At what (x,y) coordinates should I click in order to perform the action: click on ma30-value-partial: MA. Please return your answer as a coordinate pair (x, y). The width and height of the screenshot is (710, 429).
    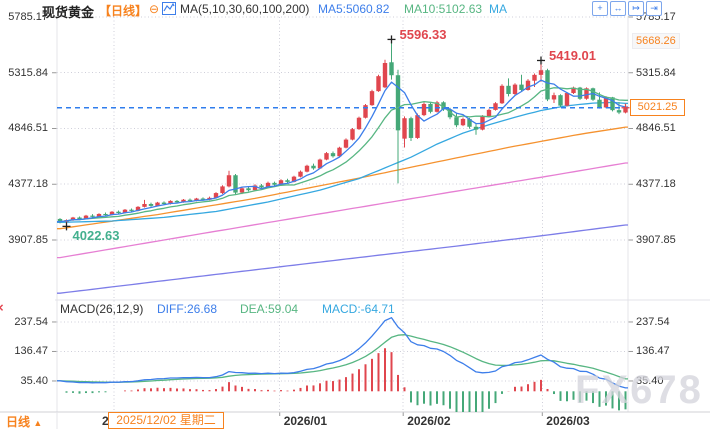
    Looking at the image, I should click on (498, 9).